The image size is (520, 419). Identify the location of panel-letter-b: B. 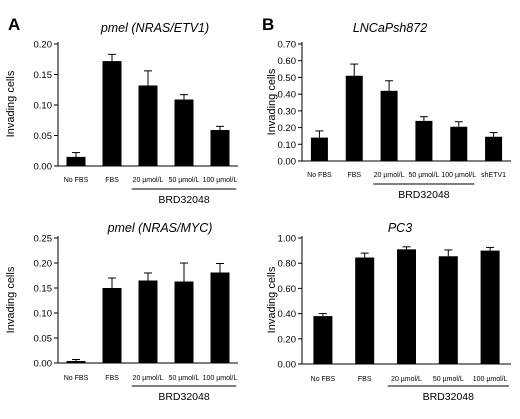
(268, 24).